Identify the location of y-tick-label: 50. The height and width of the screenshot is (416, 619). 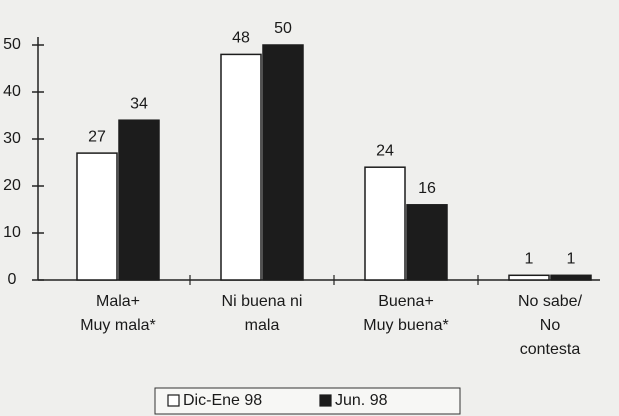
(12, 44).